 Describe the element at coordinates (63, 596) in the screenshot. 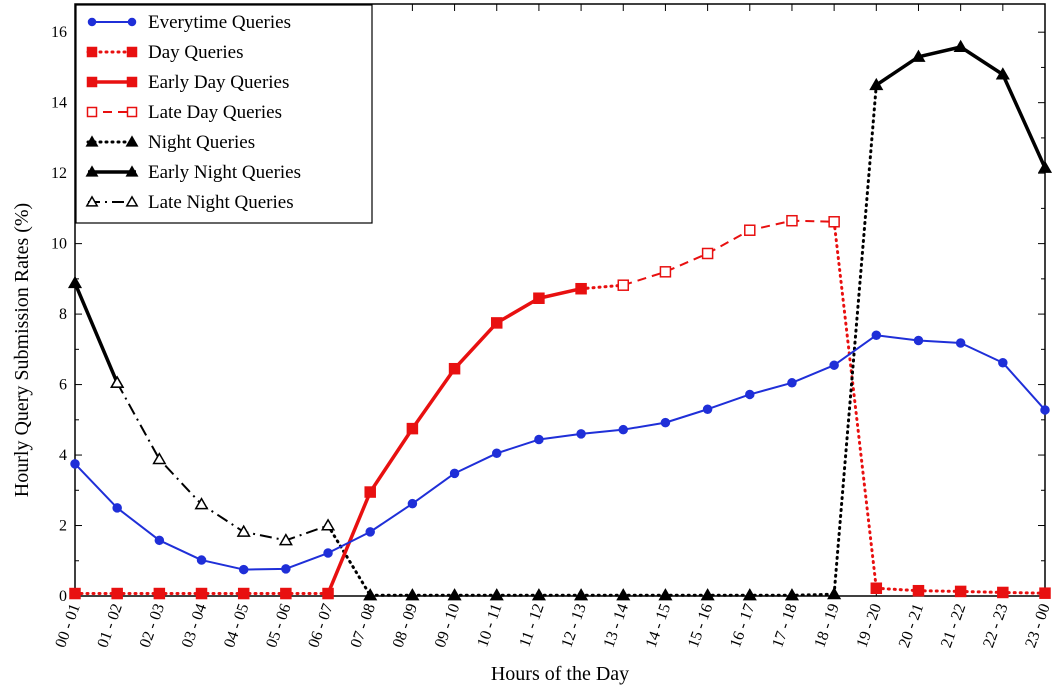

I see `y-tick-label: 0` at that location.